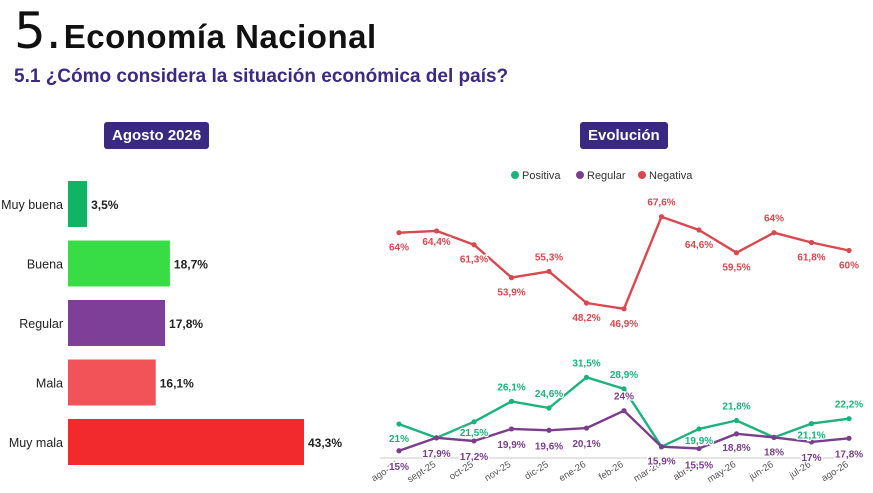 This screenshot has width=873, height=493. I want to click on bar-chart-badge: Agosto 2026, so click(157, 135).